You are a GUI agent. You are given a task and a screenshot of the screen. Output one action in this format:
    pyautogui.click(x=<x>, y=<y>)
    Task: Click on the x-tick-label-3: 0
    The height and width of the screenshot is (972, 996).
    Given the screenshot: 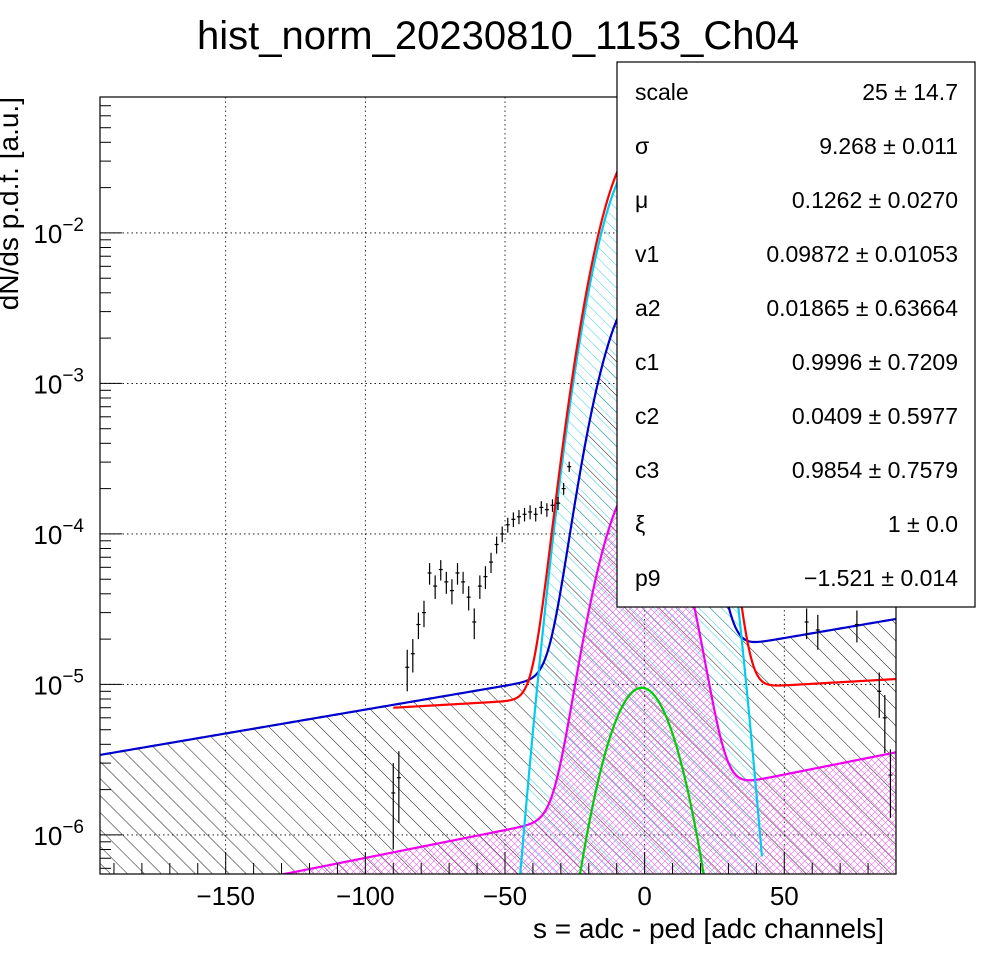 What is the action you would take?
    pyautogui.click(x=644, y=896)
    